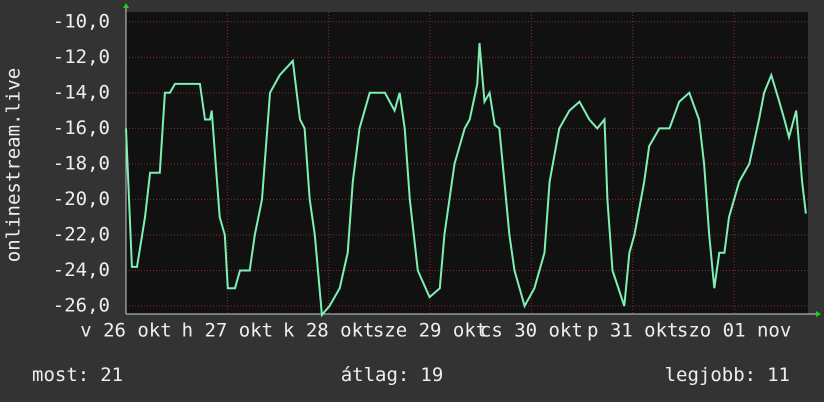 The height and width of the screenshot is (402, 824). I want to click on x-tick-label: szo 01 nov, so click(734, 331).